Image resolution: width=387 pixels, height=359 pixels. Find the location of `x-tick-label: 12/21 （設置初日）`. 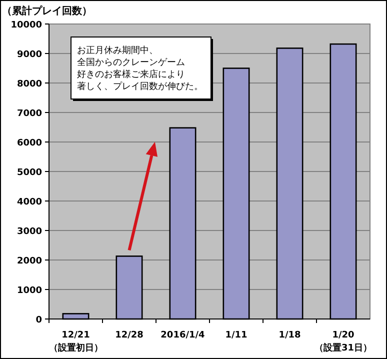

x-tick-label: 12/21 （設置初日） is located at coordinates (75, 342).